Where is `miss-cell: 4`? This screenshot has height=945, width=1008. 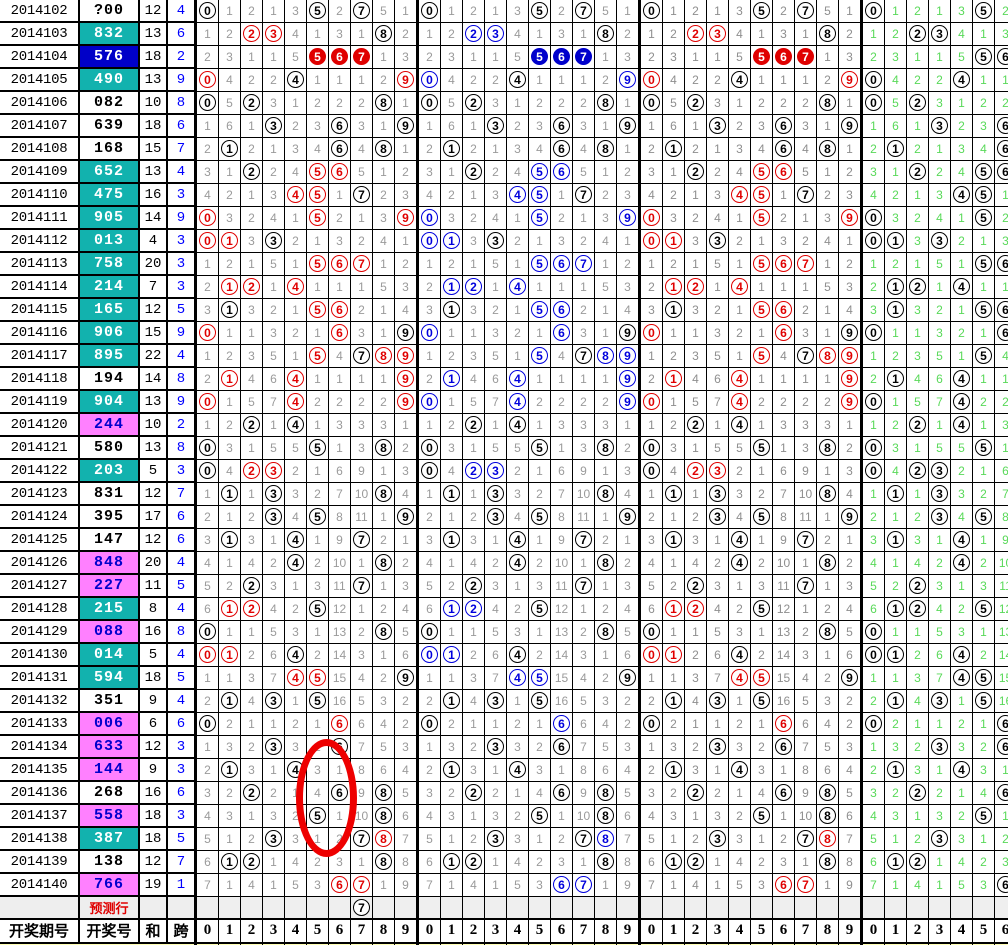
miss-cell: 4 is located at coordinates (206, 563).